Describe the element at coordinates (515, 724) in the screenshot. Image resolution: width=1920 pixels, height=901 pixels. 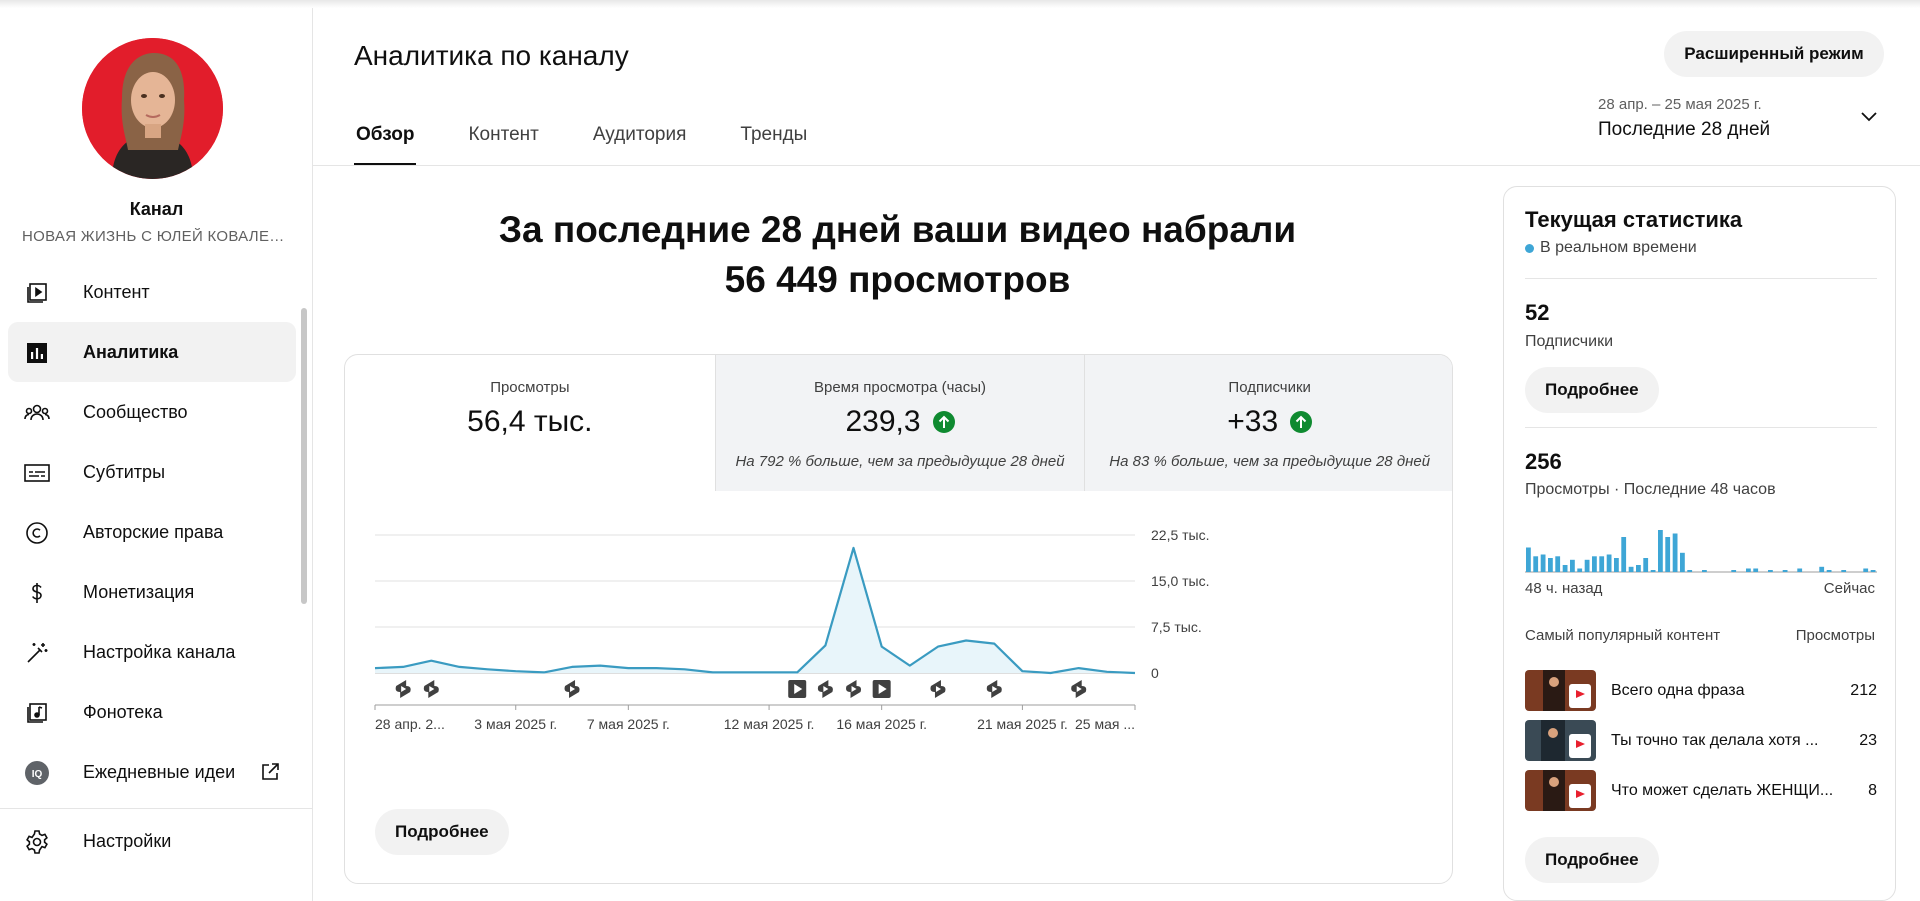
I see `x-tick-label: 3 мая 2025 г.` at that location.